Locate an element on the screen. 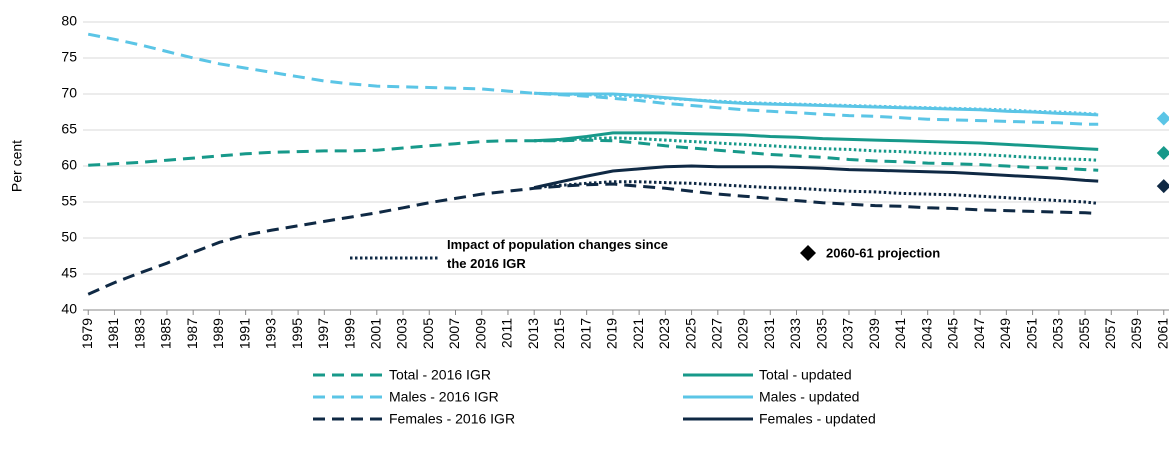 This screenshot has height=454, width=1169. x-tick-label: 2041 is located at coordinates (900, 333).